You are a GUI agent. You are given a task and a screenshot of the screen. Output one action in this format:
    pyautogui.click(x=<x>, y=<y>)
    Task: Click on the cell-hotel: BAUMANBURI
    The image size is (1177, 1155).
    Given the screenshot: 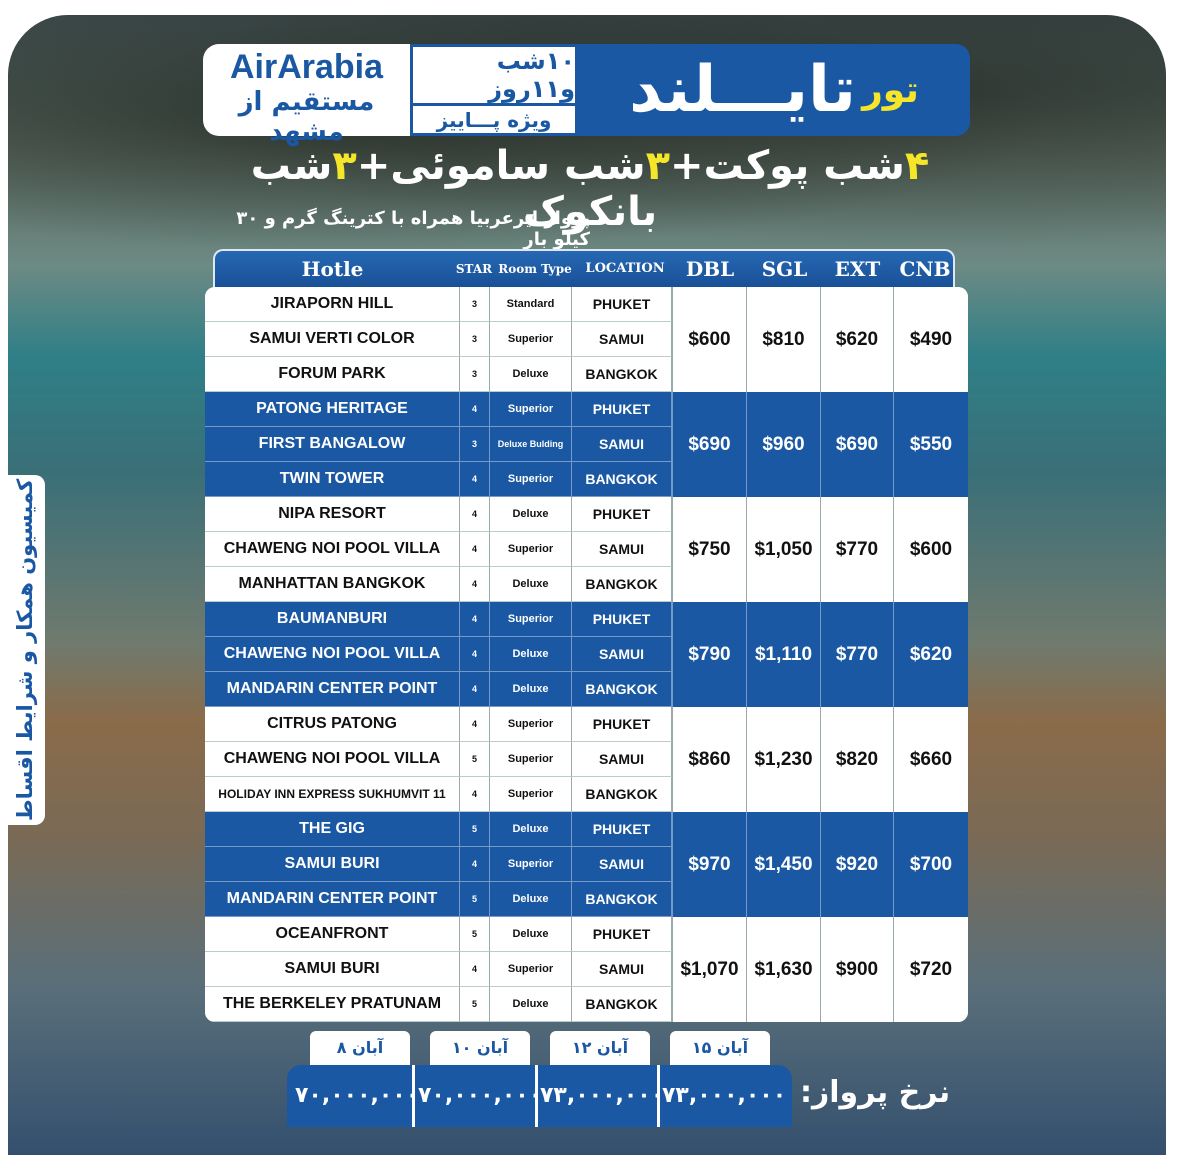 What is the action you would take?
    pyautogui.click(x=332, y=619)
    